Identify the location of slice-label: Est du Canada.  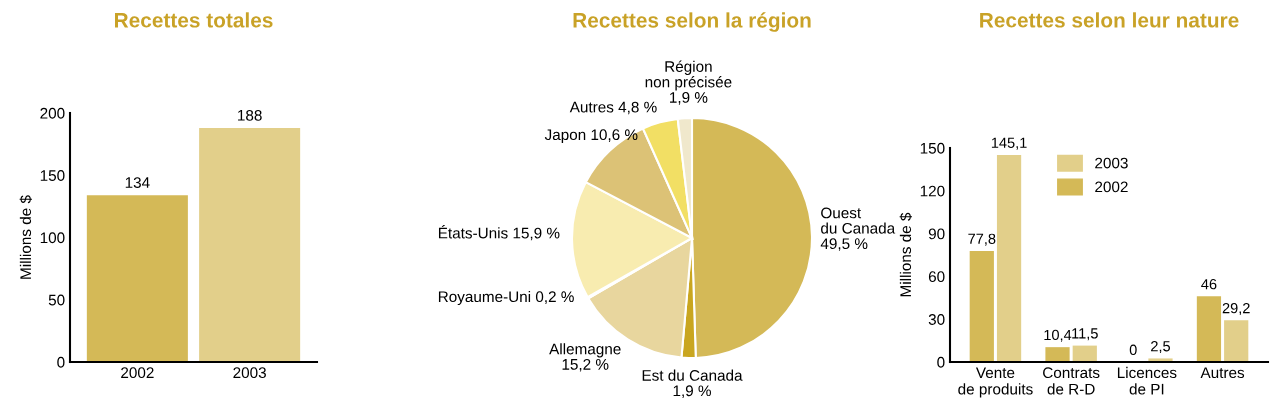
(692, 375).